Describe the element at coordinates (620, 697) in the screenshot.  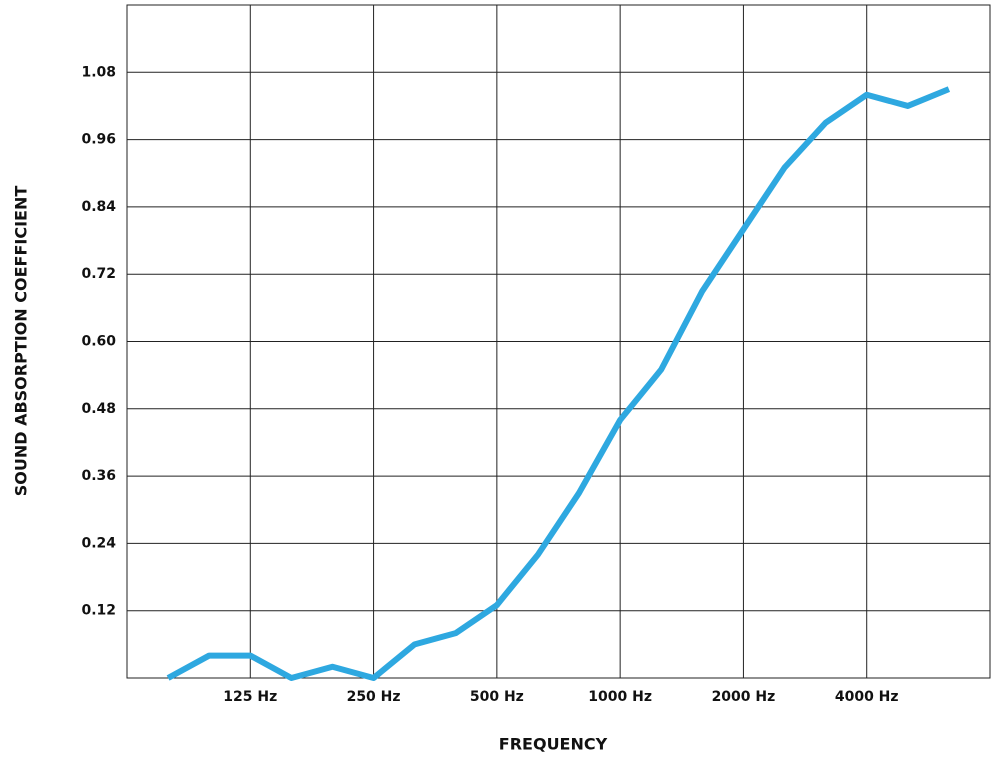
I see `x-tick-label: 1000 Hz` at that location.